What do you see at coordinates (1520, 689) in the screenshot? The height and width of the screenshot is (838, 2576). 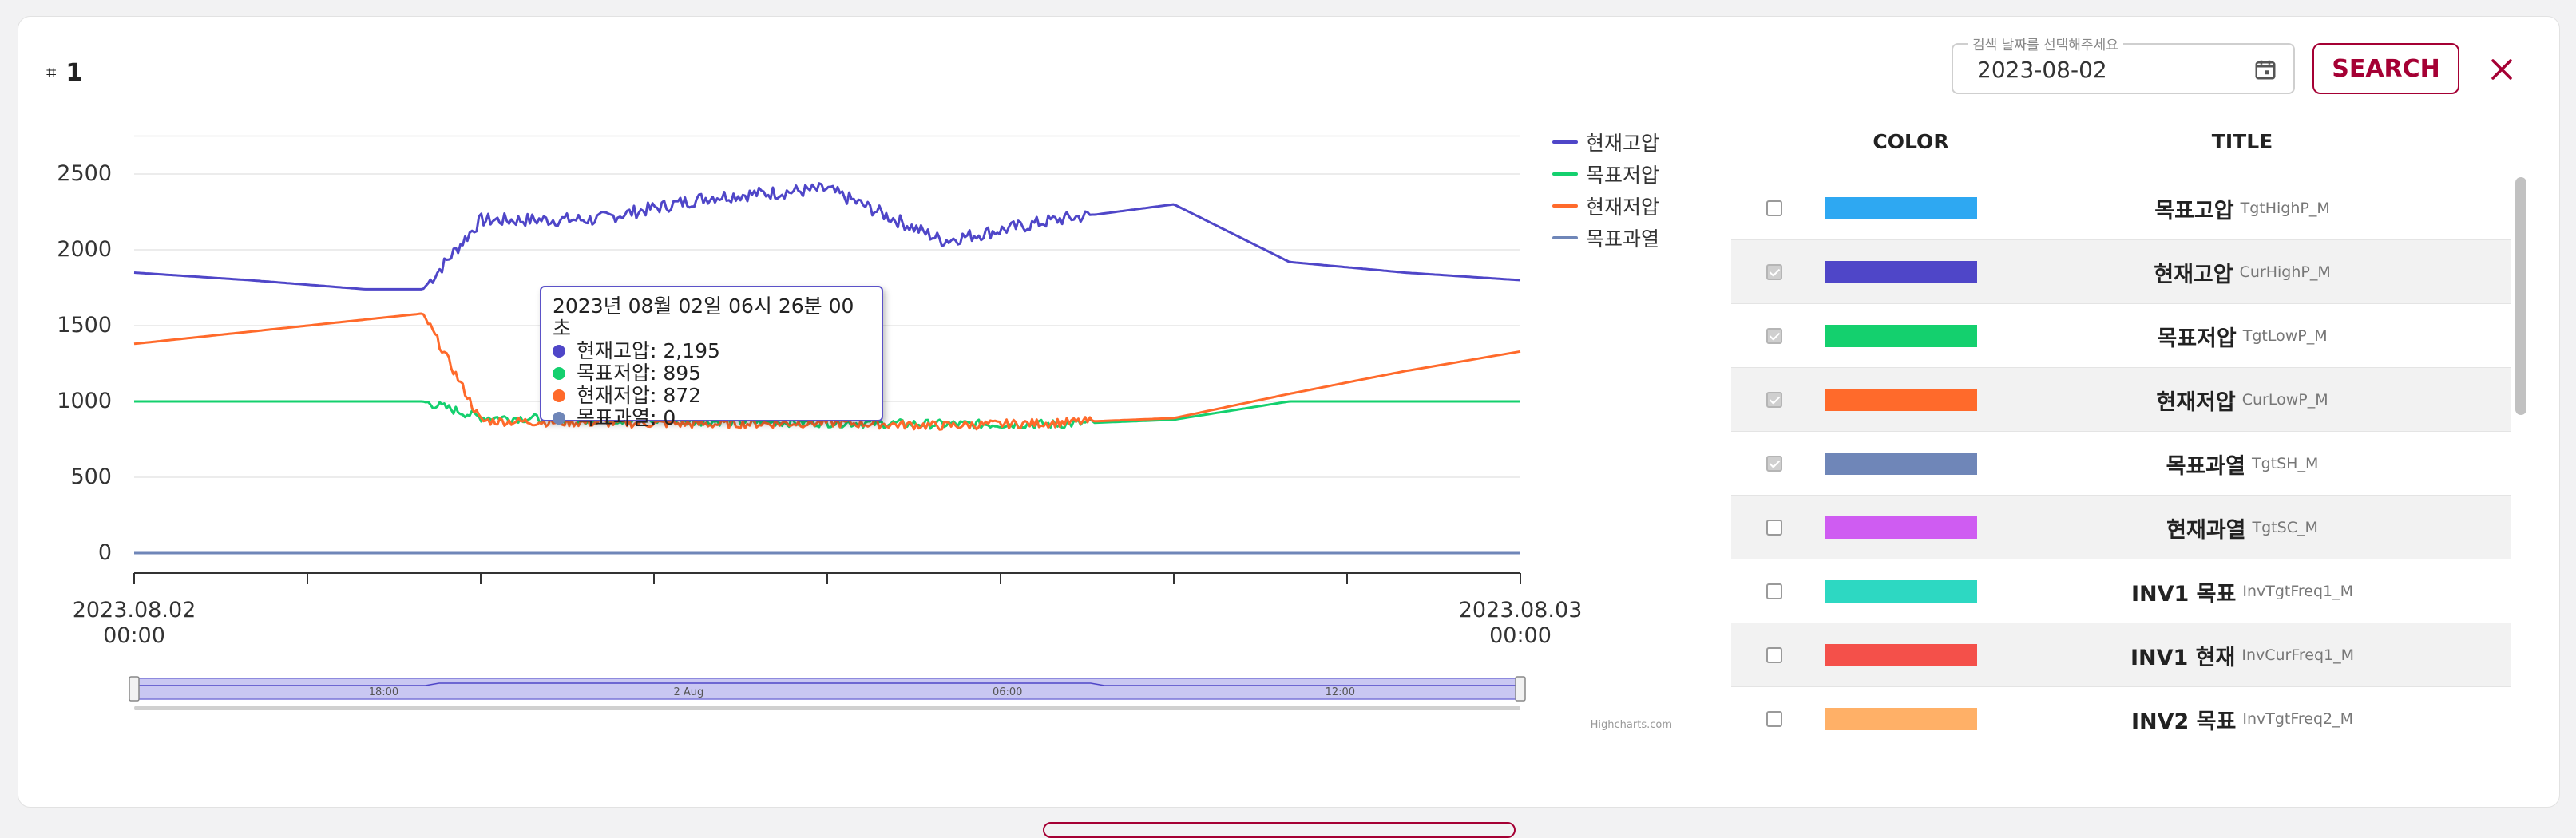 I see `navigator-handle-right` at bounding box center [1520, 689].